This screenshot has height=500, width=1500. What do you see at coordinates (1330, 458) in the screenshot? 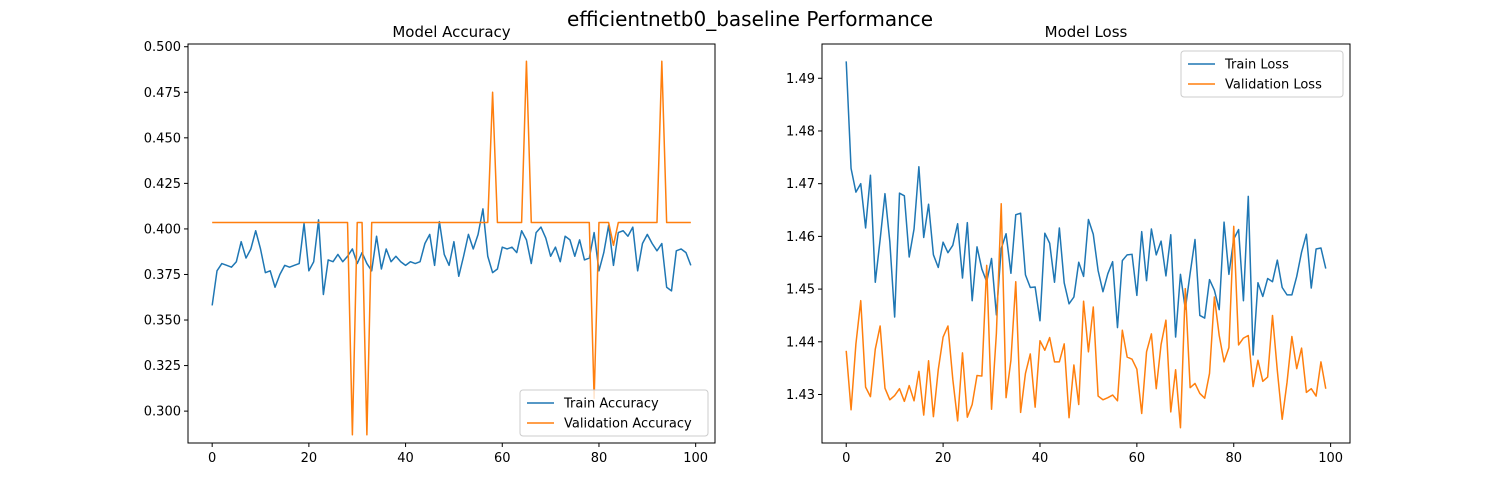
I see `loss-xtick-label: 100` at bounding box center [1330, 458].